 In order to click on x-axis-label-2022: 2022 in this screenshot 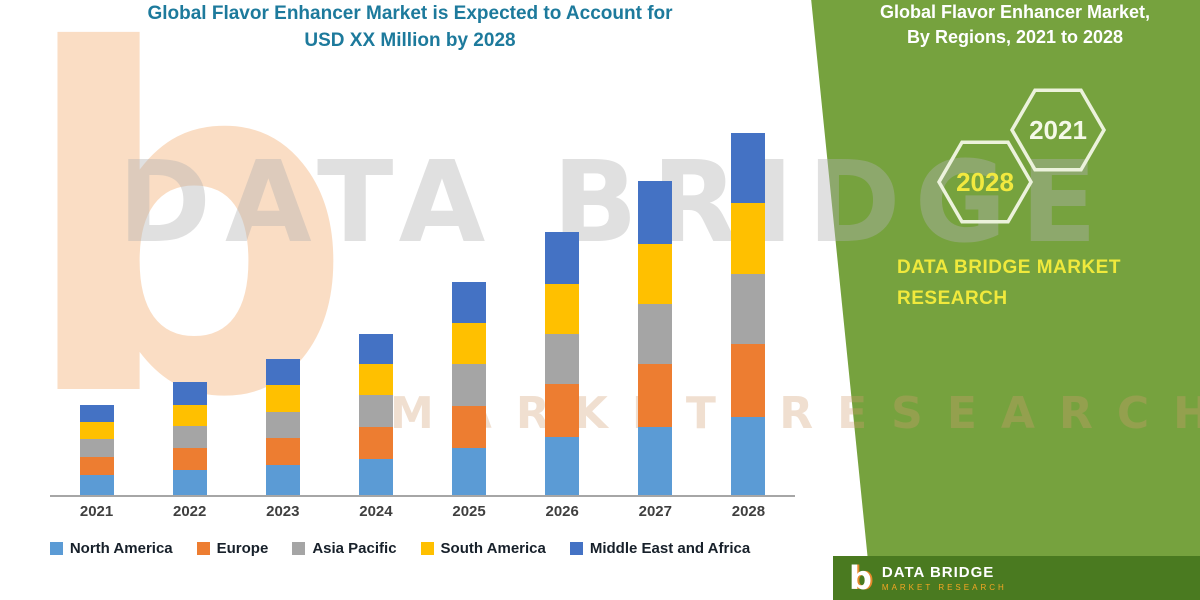, I will do `click(190, 511)`.